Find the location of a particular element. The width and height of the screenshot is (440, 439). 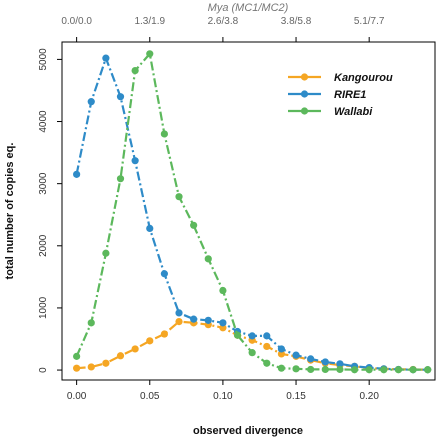

x-tick-label: 0.10 is located at coordinates (223, 396).